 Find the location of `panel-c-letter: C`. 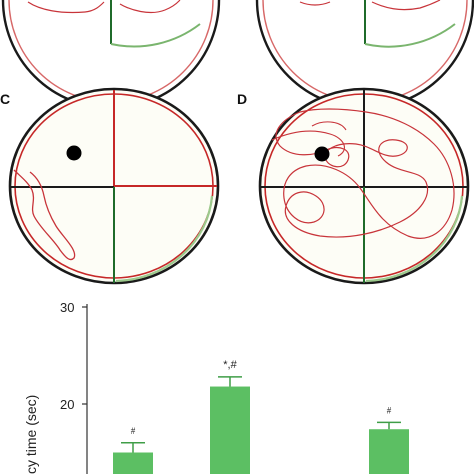

panel-c-letter: C is located at coordinates (5, 99).